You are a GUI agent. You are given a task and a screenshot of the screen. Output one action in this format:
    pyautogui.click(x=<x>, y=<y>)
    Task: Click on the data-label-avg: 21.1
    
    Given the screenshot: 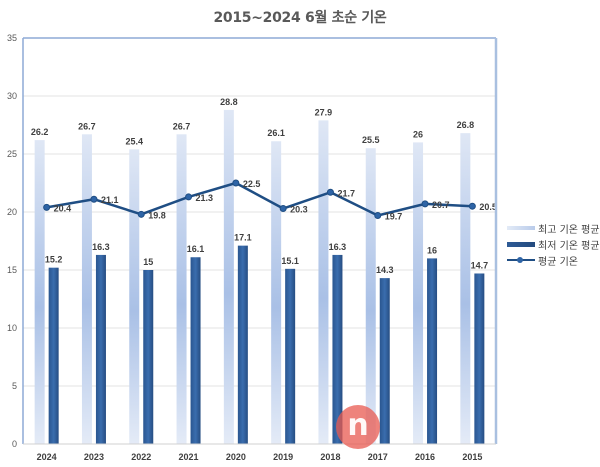 What is the action you would take?
    pyautogui.click(x=110, y=200)
    